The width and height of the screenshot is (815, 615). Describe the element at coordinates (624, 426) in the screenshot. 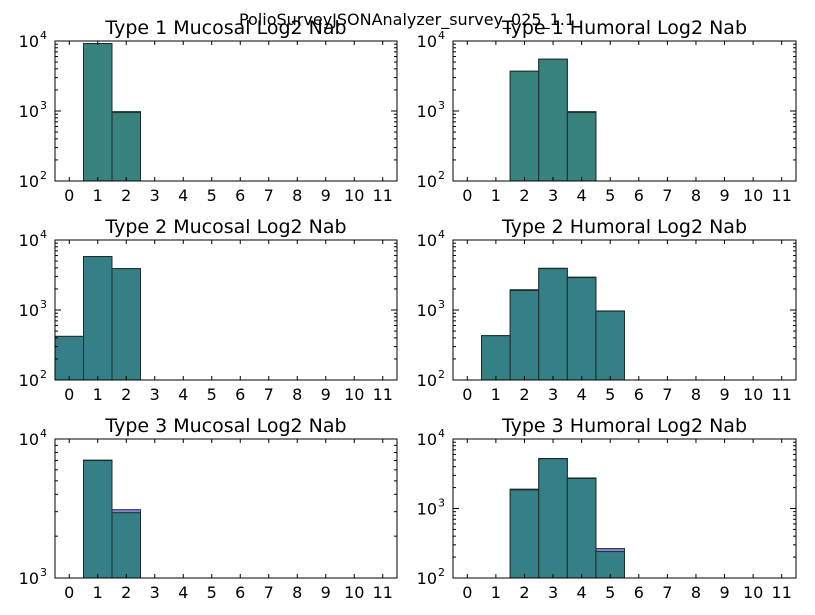

I see `subplot-title: Type 3 Humoral Log2 Nab` at that location.